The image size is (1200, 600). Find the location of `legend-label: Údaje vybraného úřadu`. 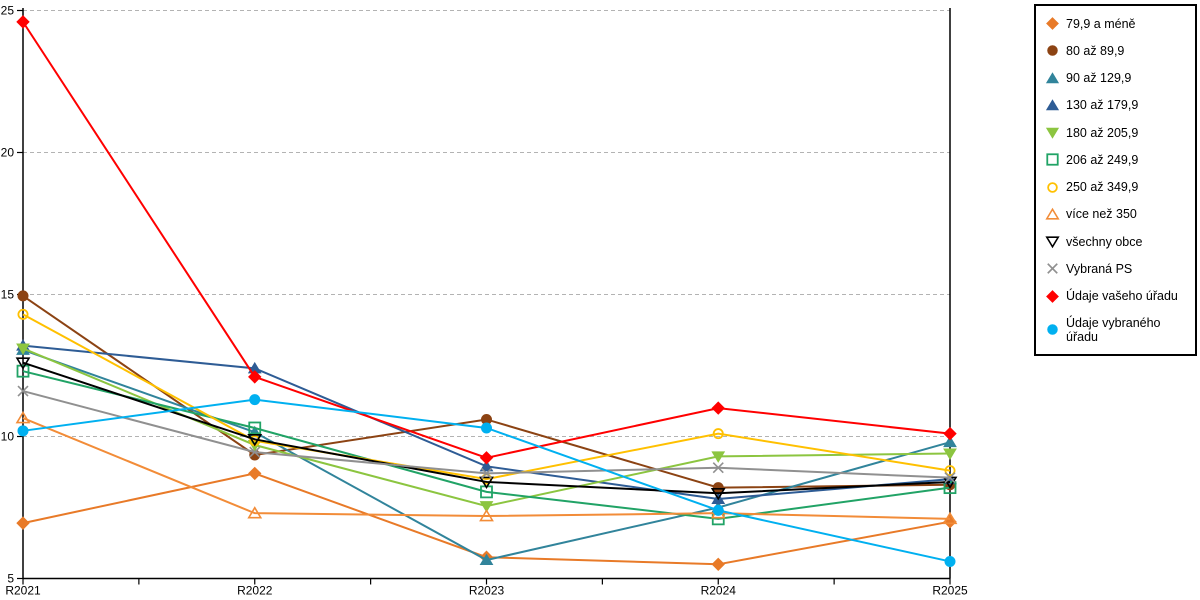

legend-label: Údaje vybraného úřadu is located at coordinates (1113, 329).